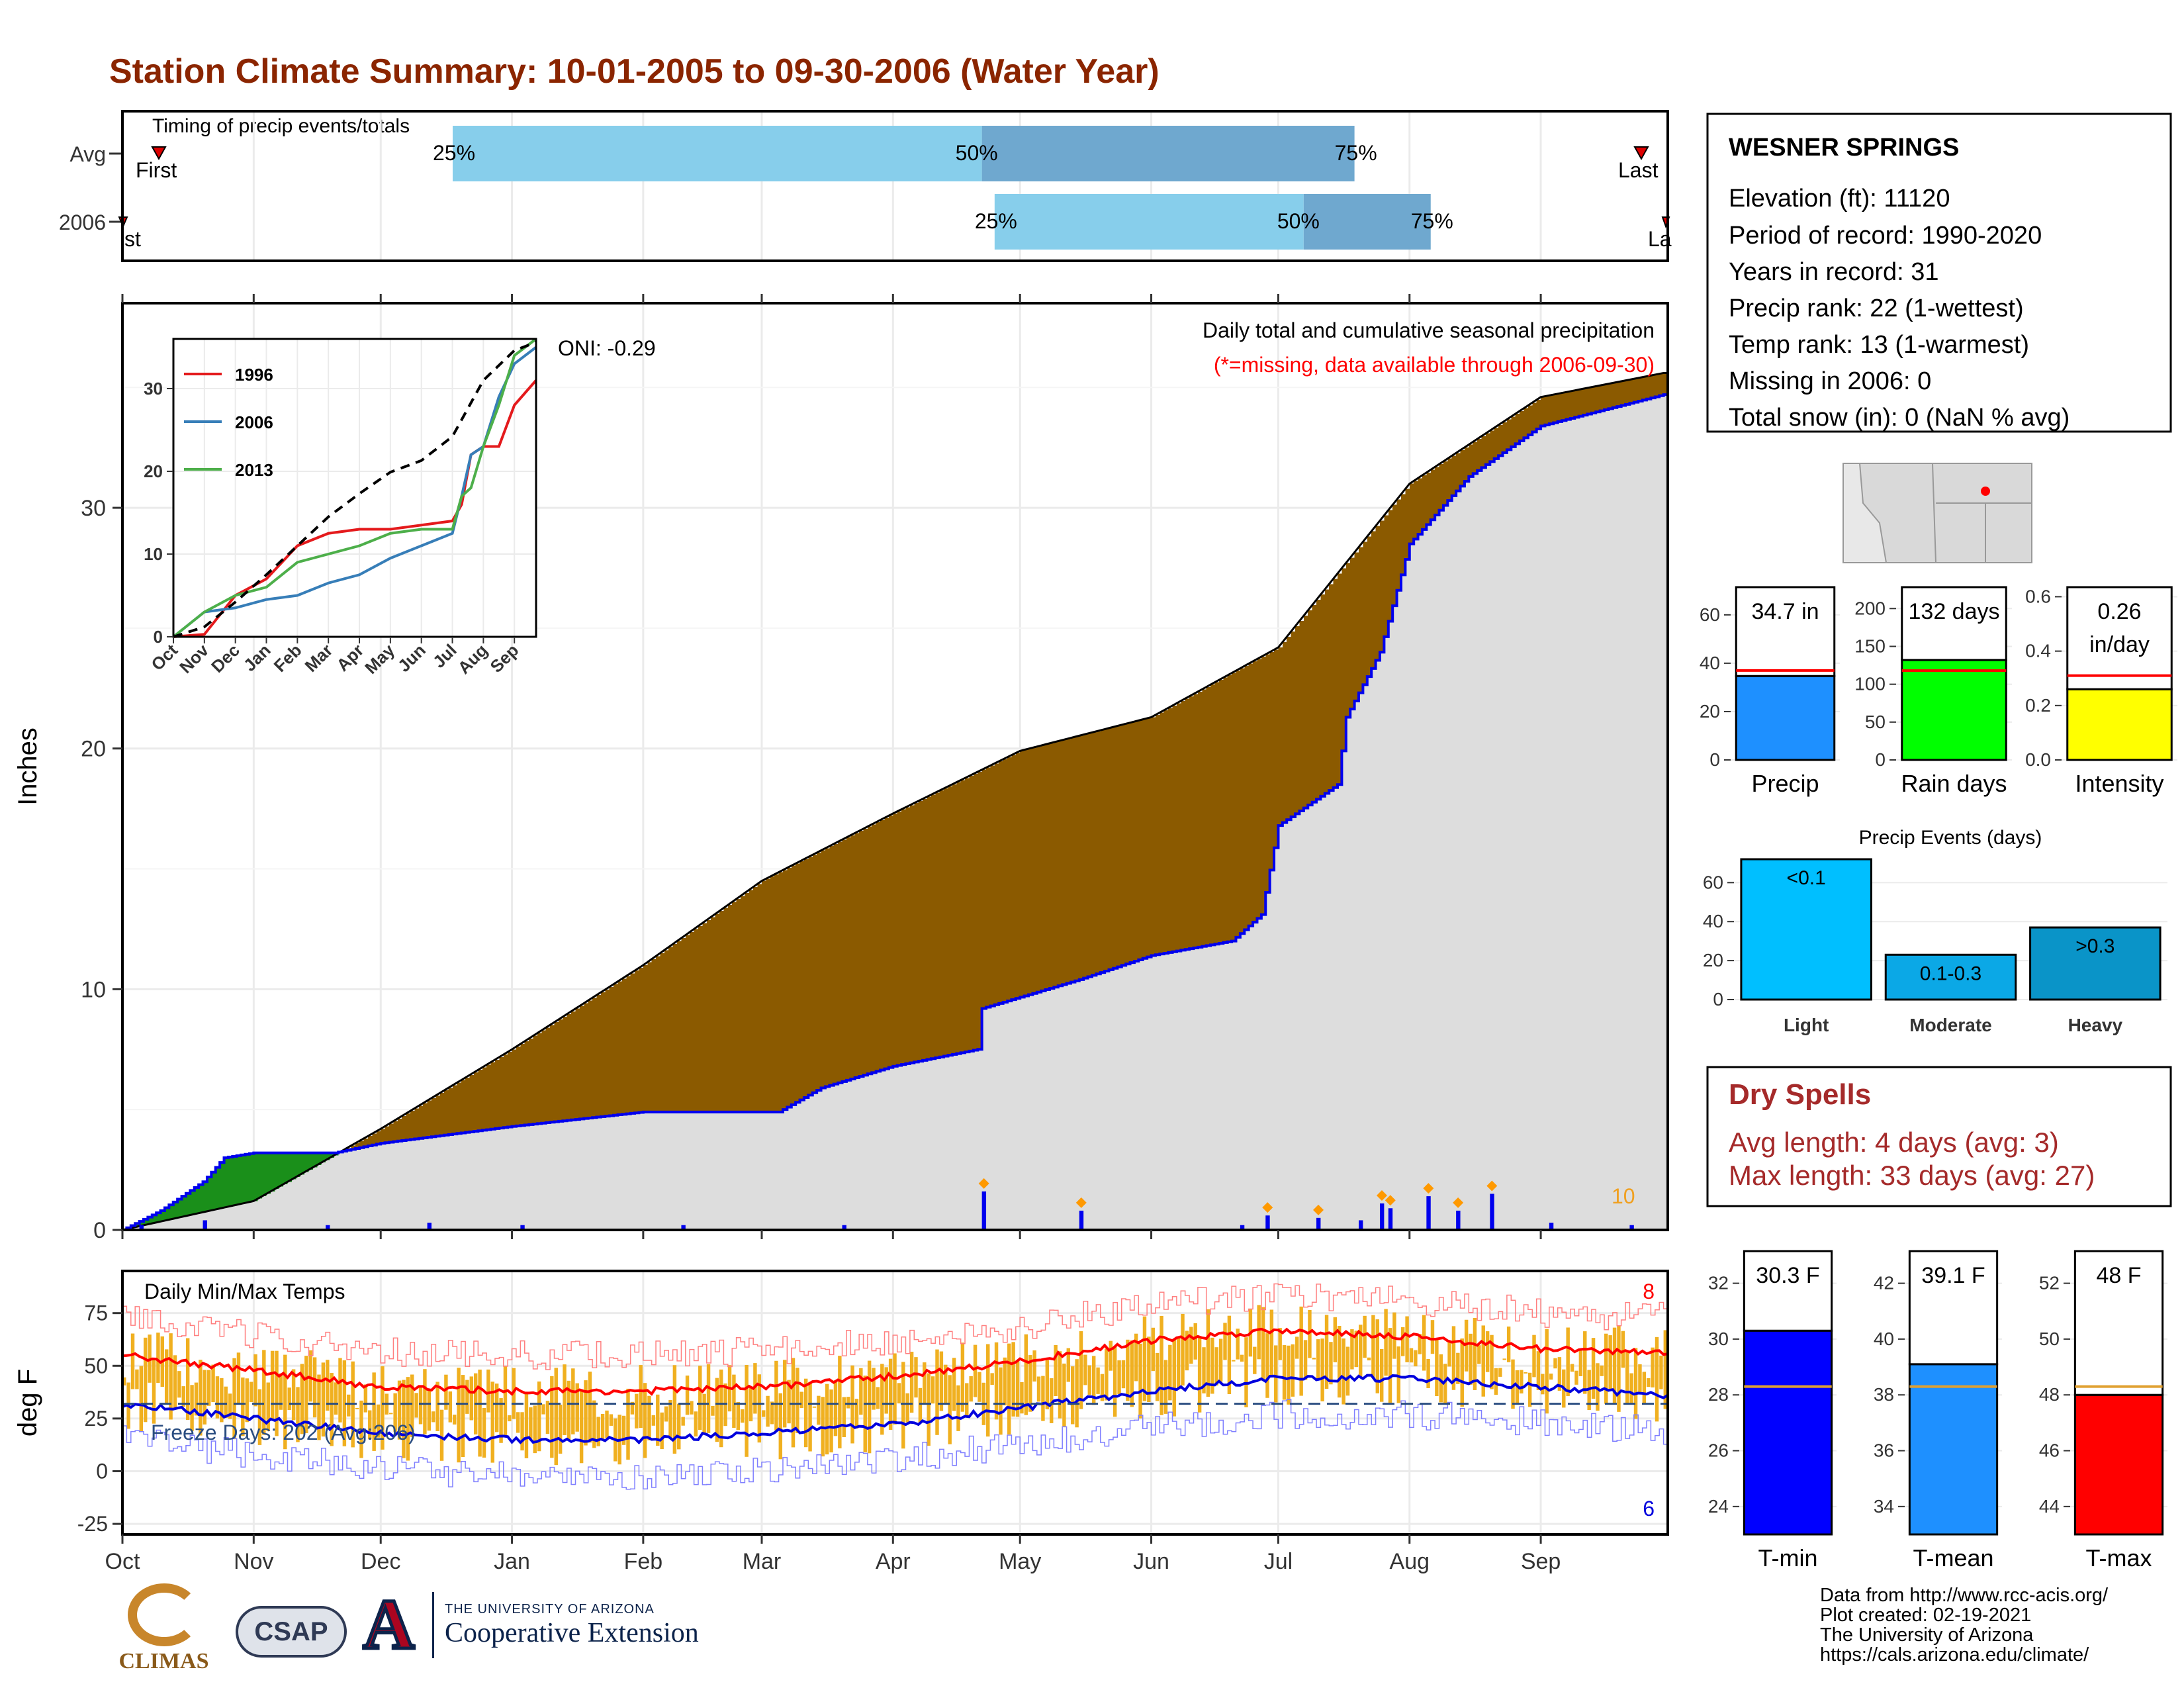 Image resolution: width=2184 pixels, height=1688 pixels. What do you see at coordinates (893, 1561) in the screenshot?
I see `month-tick-label: Apr` at bounding box center [893, 1561].